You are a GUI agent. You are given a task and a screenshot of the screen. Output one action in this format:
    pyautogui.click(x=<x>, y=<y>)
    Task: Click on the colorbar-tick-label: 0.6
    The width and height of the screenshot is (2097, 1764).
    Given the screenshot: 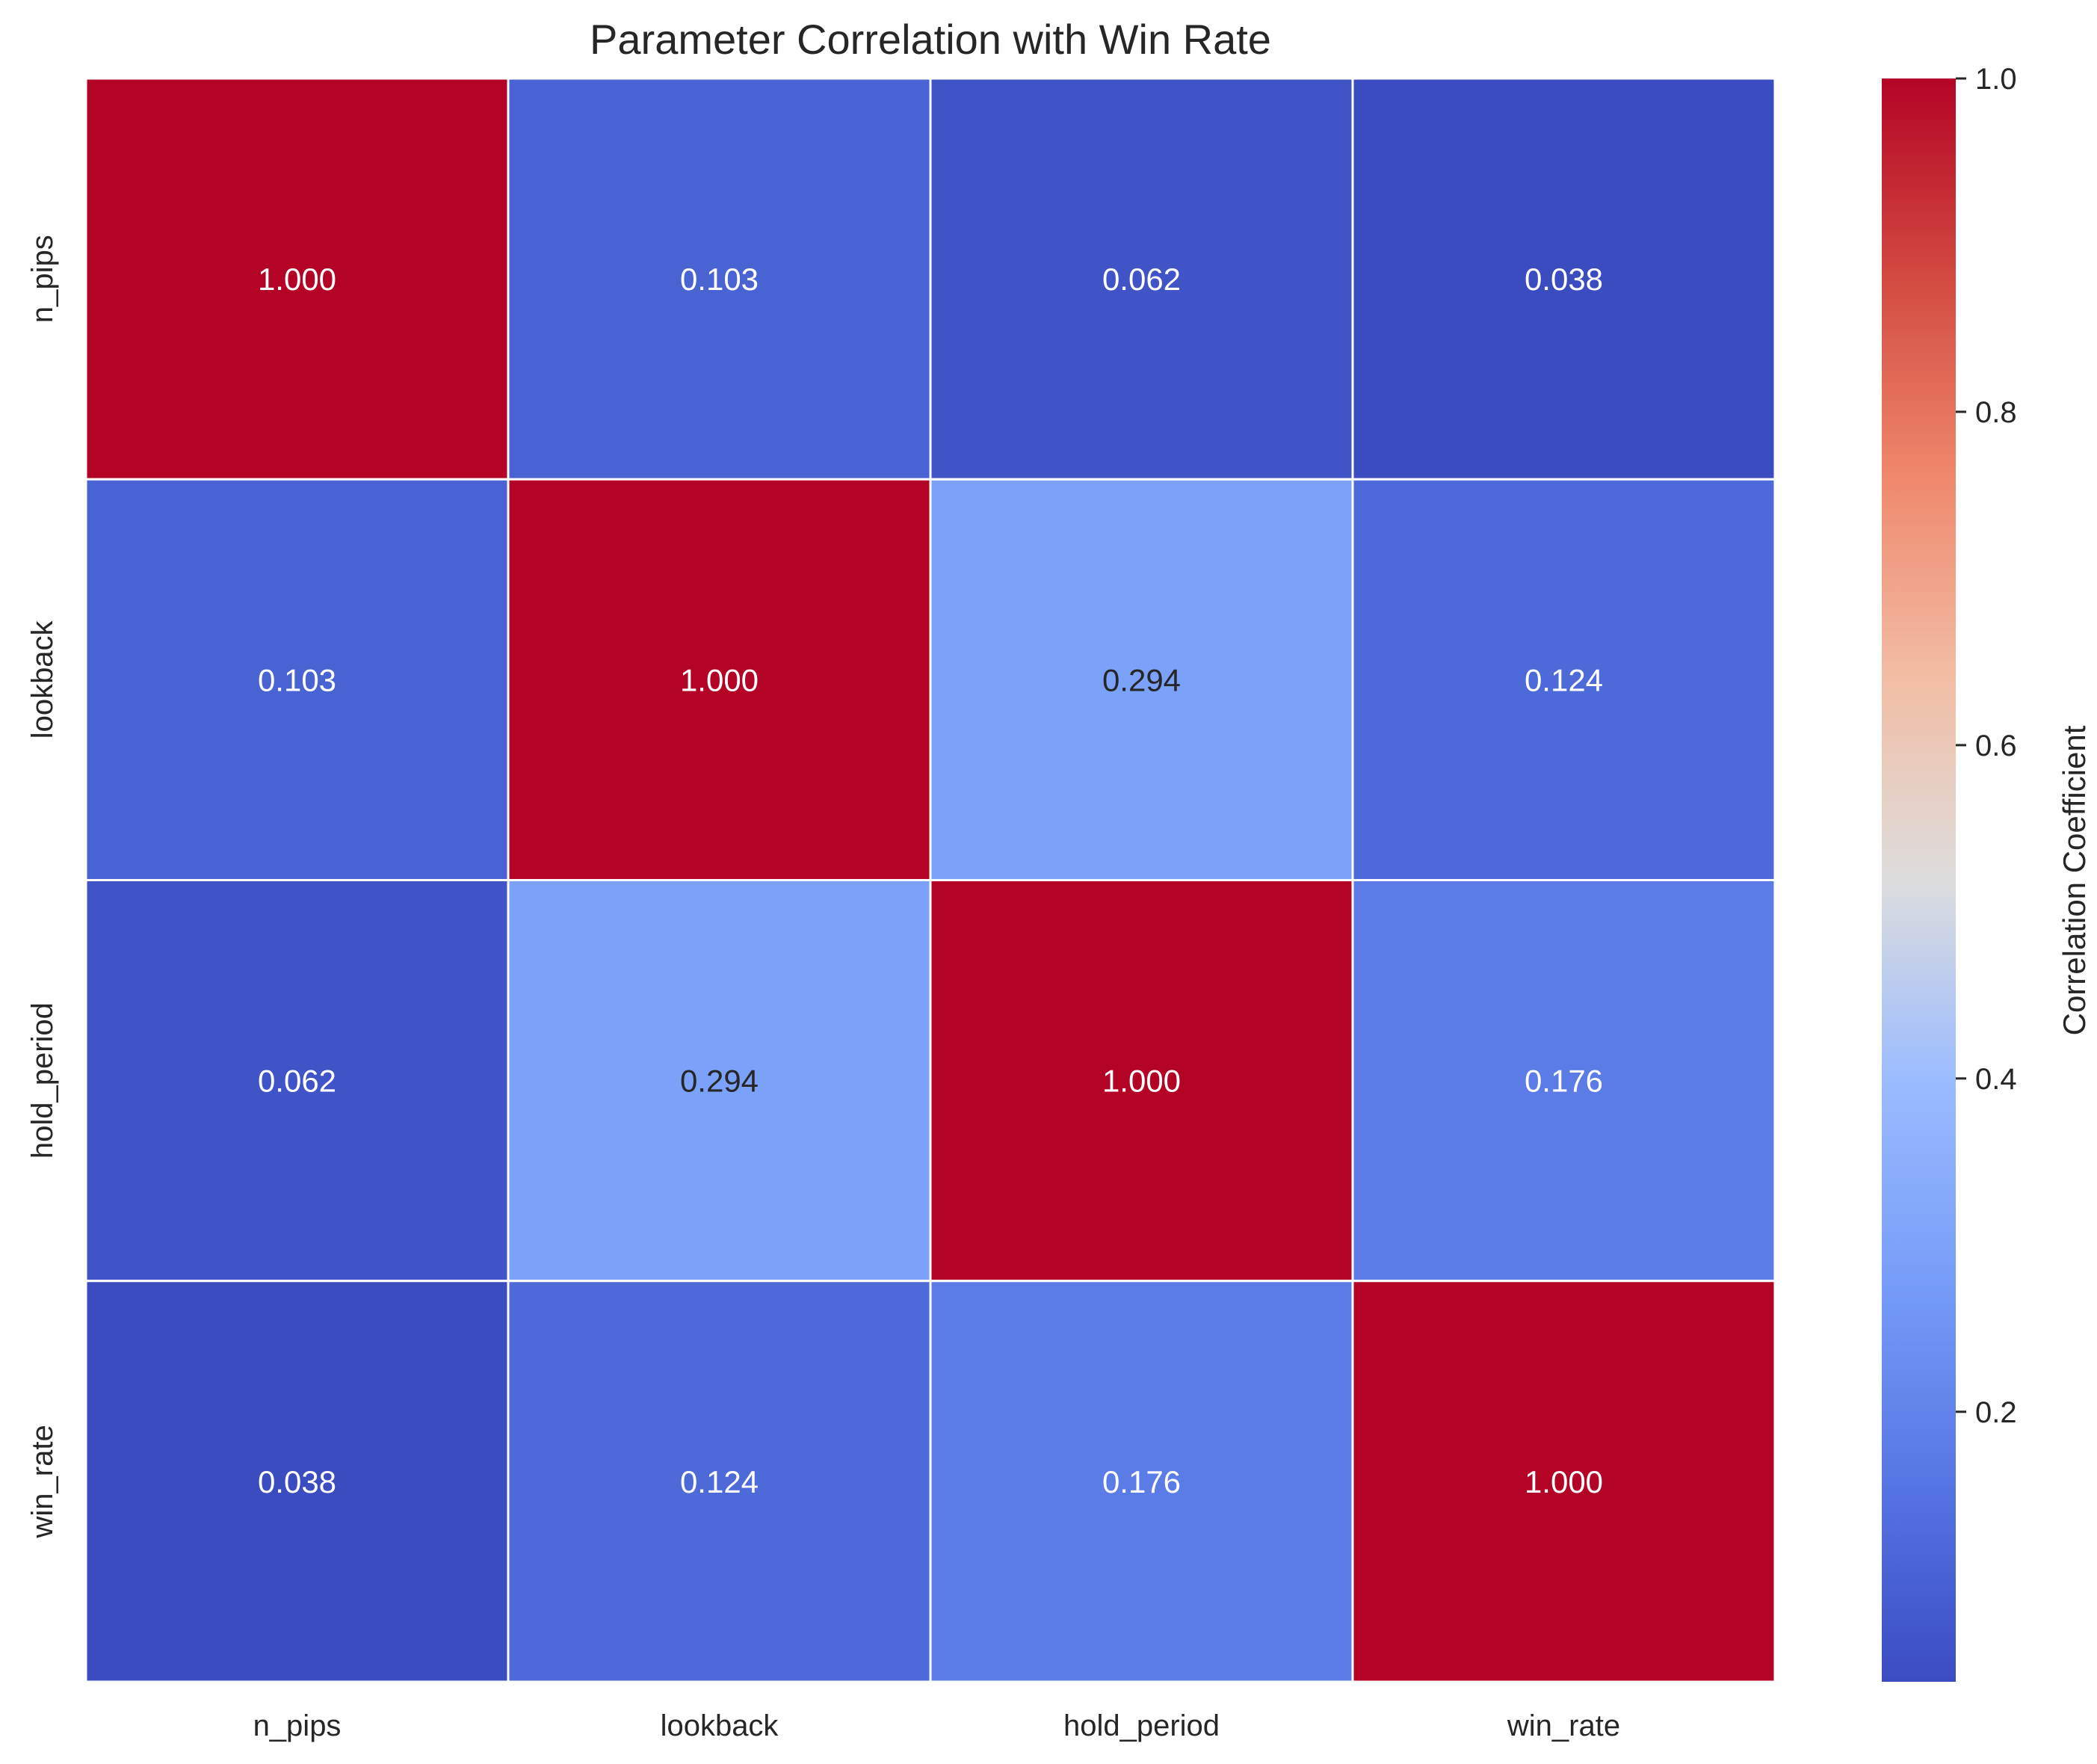 What is the action you would take?
    pyautogui.click(x=1996, y=746)
    